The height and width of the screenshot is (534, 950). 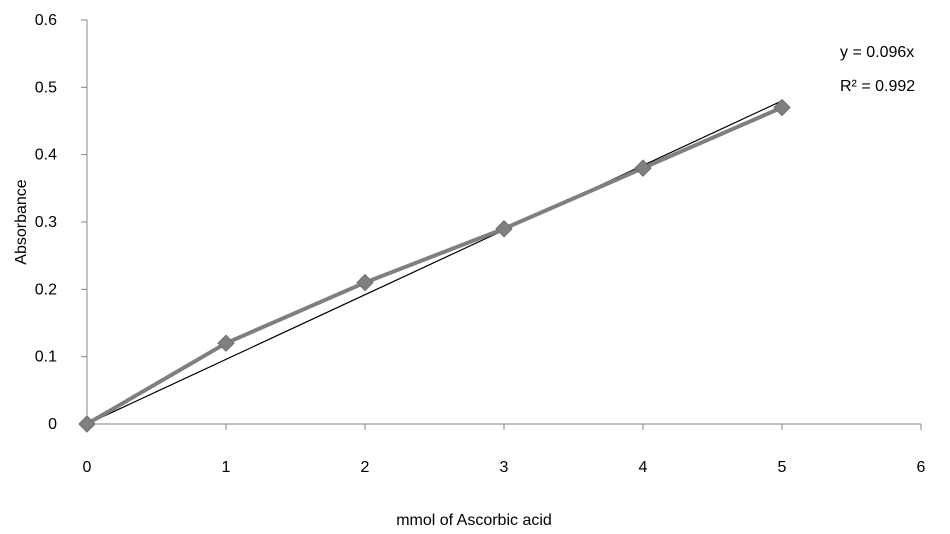 What do you see at coordinates (52, 424) in the screenshot?
I see `y-tick-label: 0` at bounding box center [52, 424].